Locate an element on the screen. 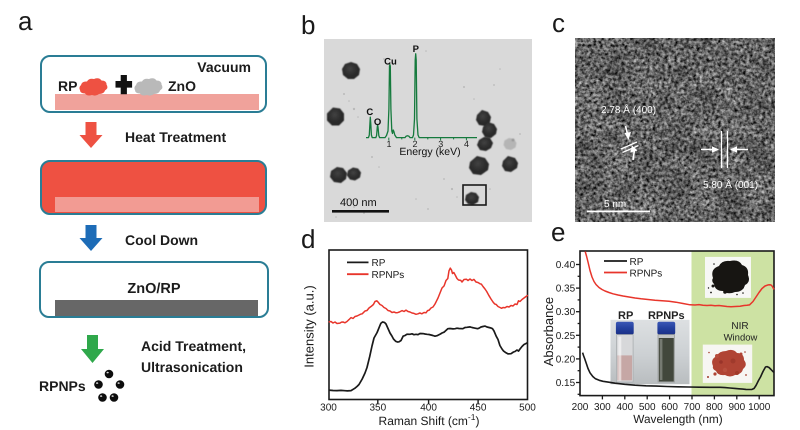  svg-text: NIR is located at coordinates (739, 326).